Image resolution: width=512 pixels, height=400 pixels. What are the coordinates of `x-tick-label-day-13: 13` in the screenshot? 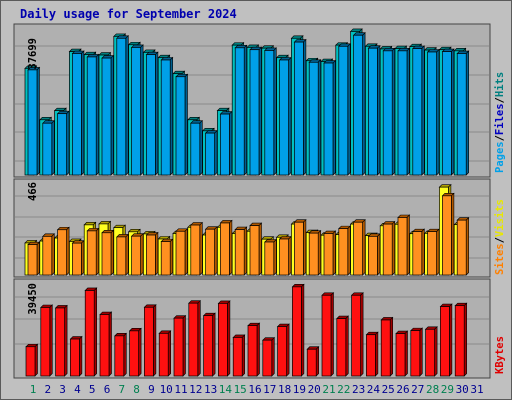 It's located at (210, 389).